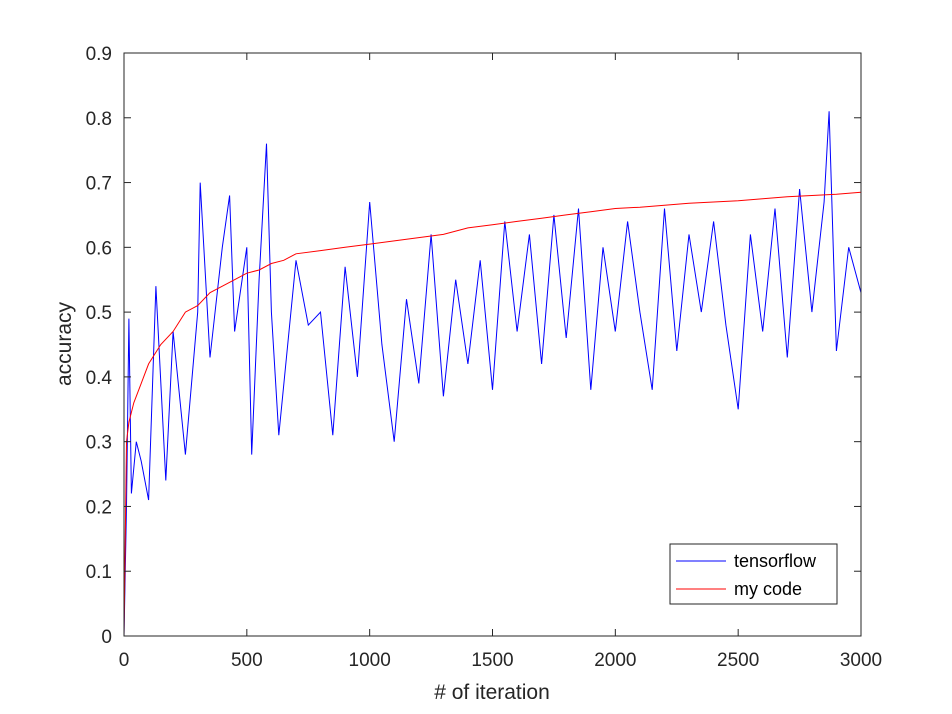 The image size is (952, 714). I want to click on legend: tensorflow my code, so click(753, 574).